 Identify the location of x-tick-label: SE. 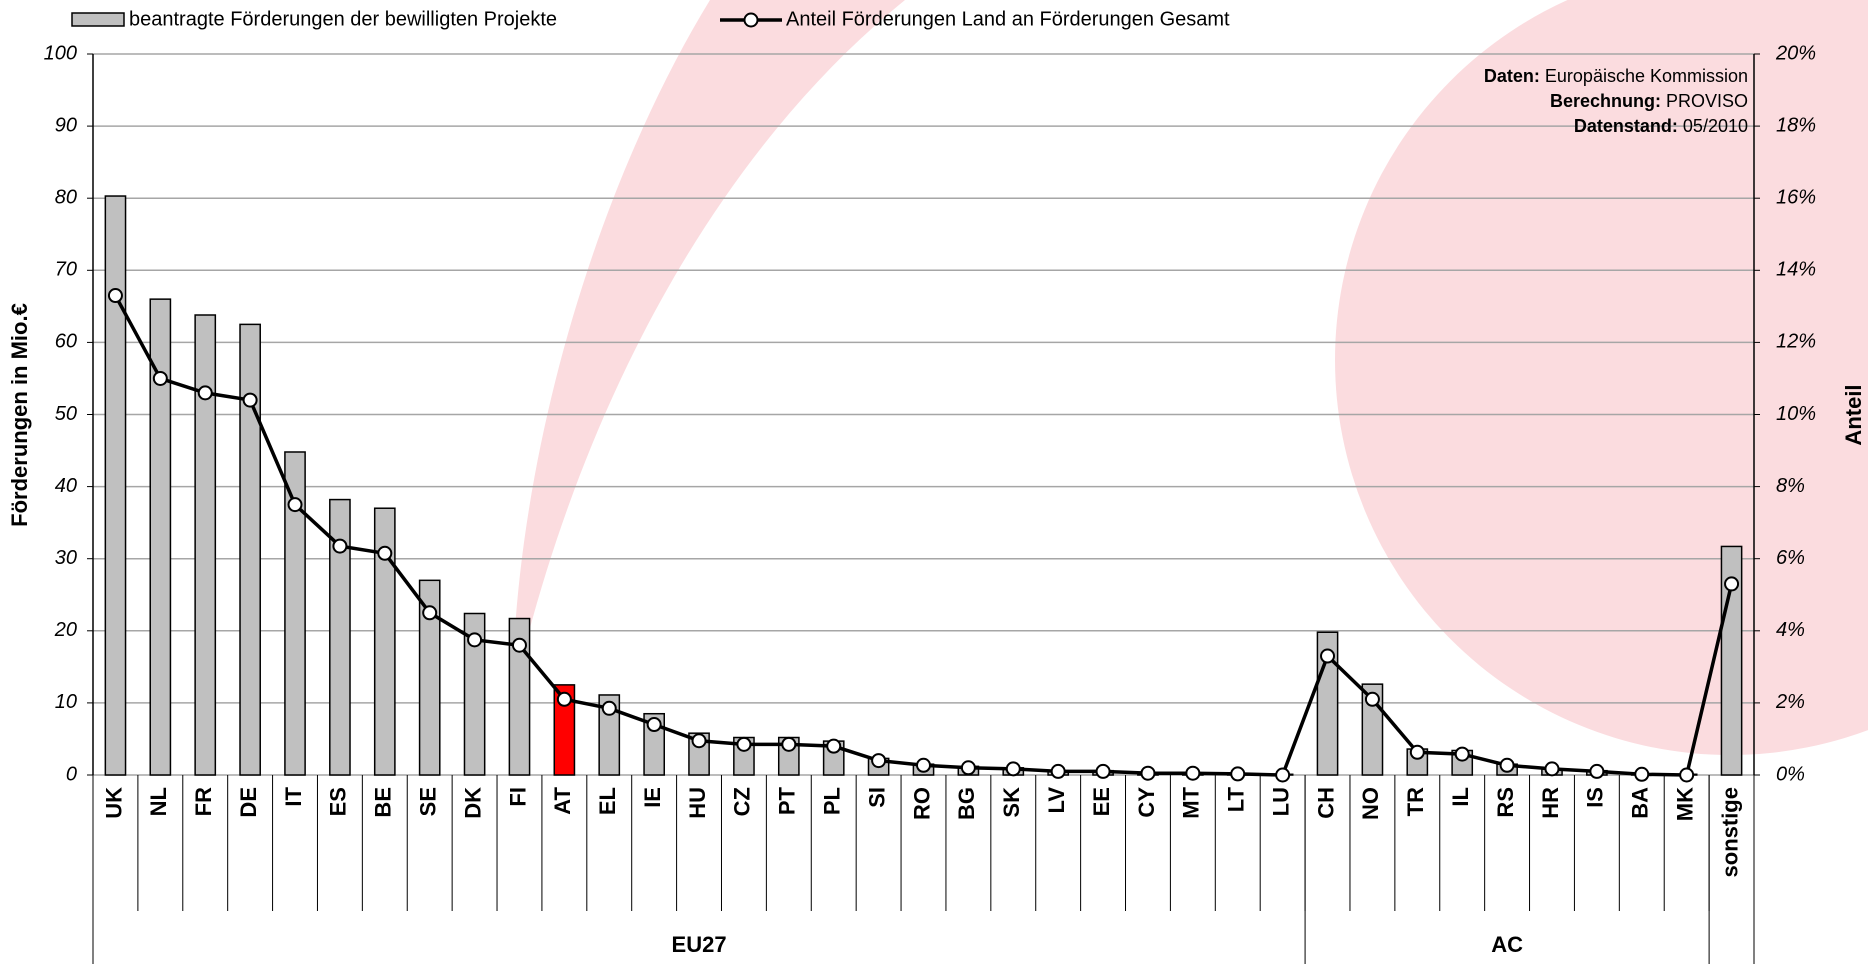
(428, 801).